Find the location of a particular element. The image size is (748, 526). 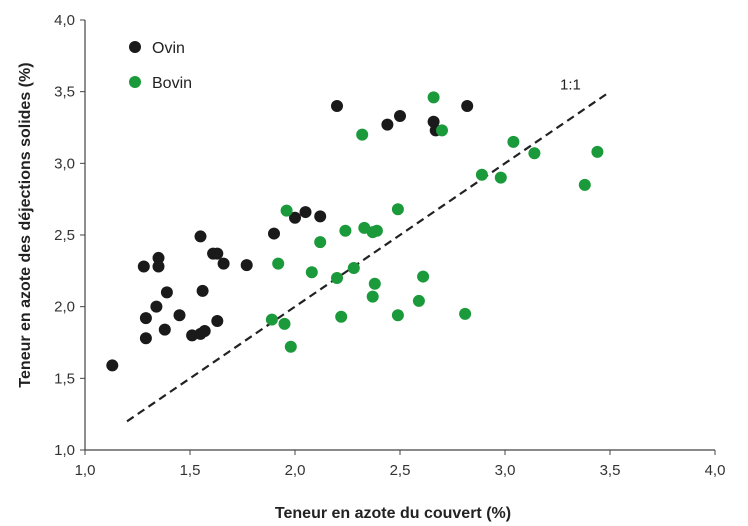

y-tick-label: 1,5 is located at coordinates (64, 378).